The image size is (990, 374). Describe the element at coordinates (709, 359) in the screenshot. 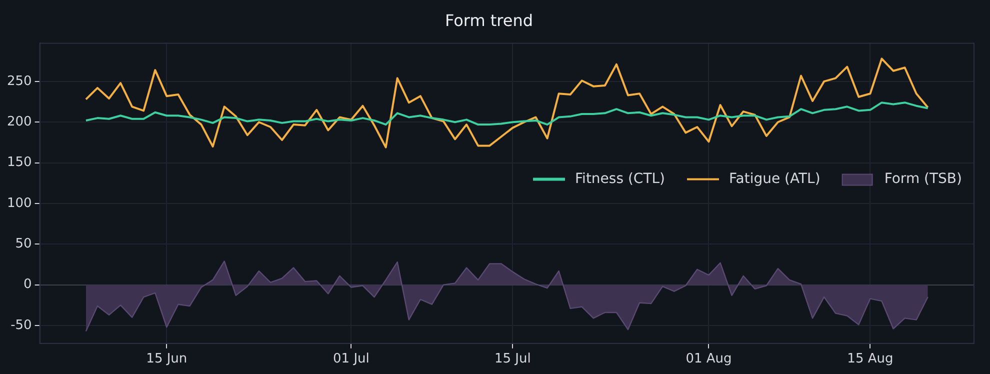

I see `x-tick-label: 01 Aug` at that location.